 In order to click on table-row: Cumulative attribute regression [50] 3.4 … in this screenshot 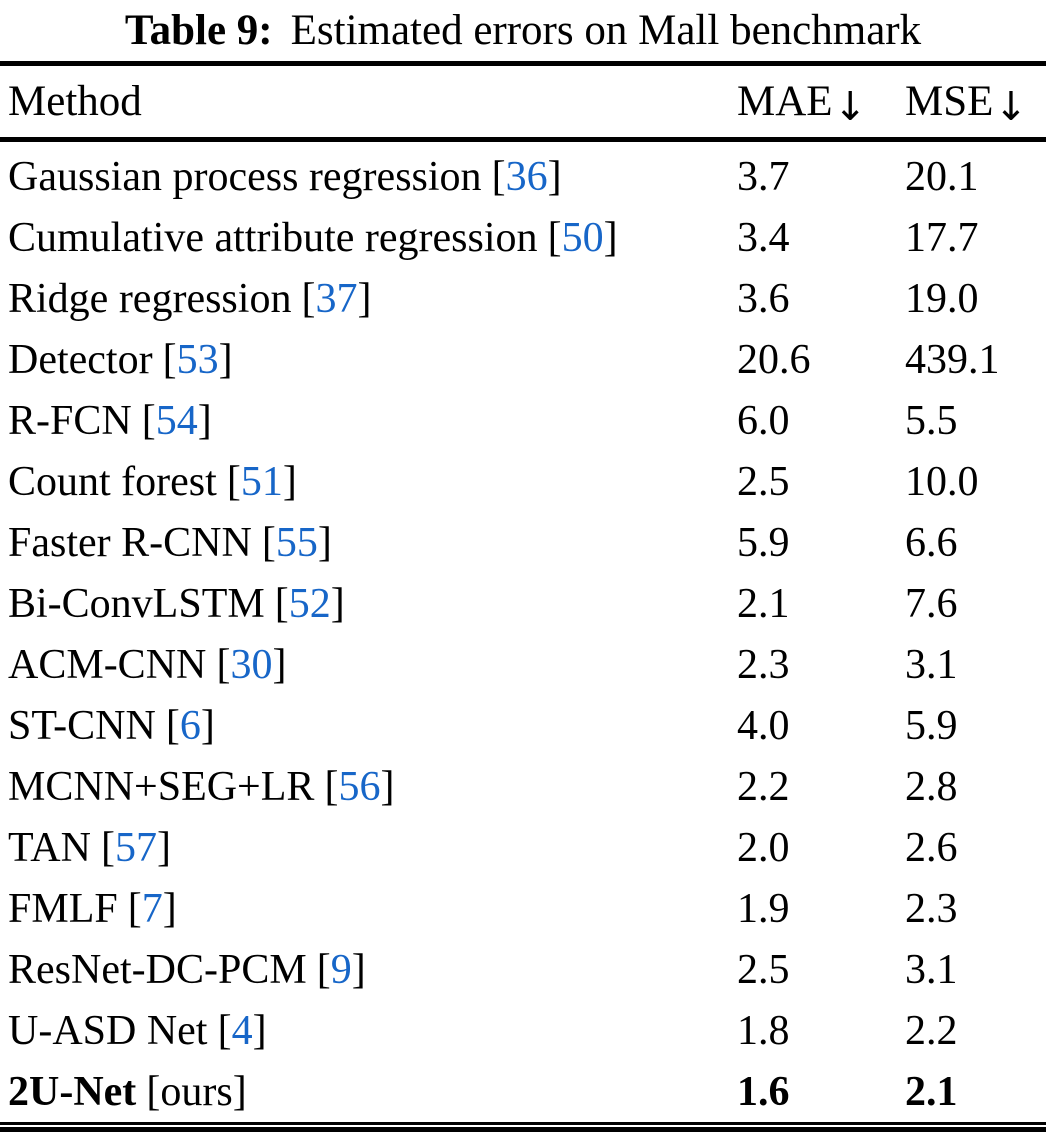, I will do `click(523, 237)`.